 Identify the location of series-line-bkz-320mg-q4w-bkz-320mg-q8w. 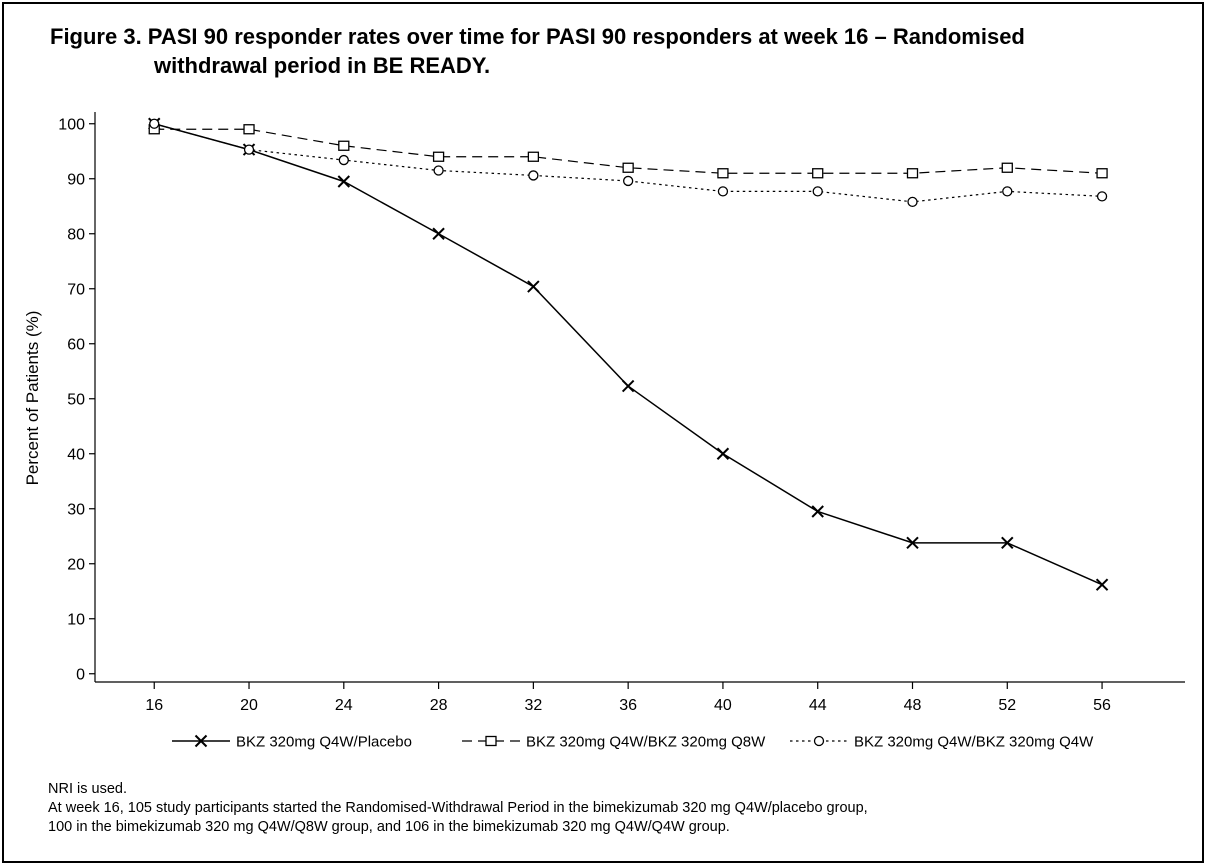
(628, 151).